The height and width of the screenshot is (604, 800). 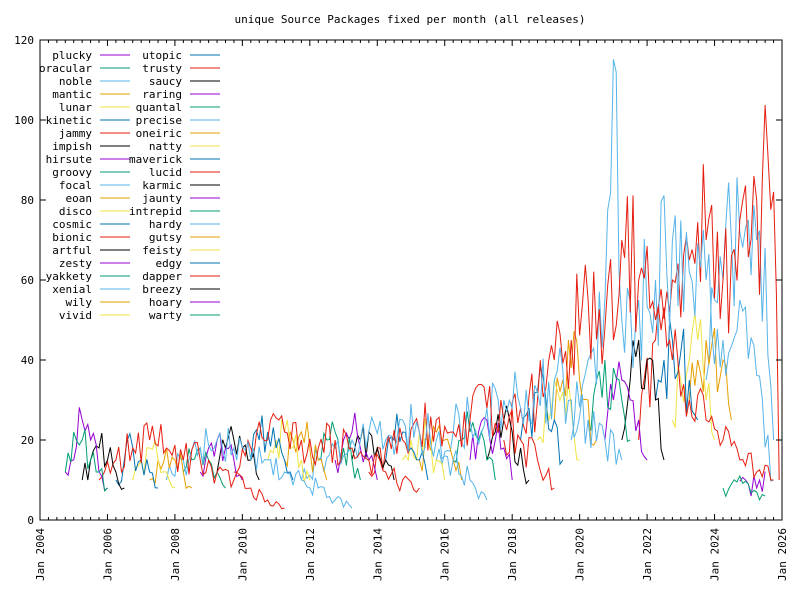 What do you see at coordinates (289, 450) in the screenshot?
I see `series-line-natty` at bounding box center [289, 450].